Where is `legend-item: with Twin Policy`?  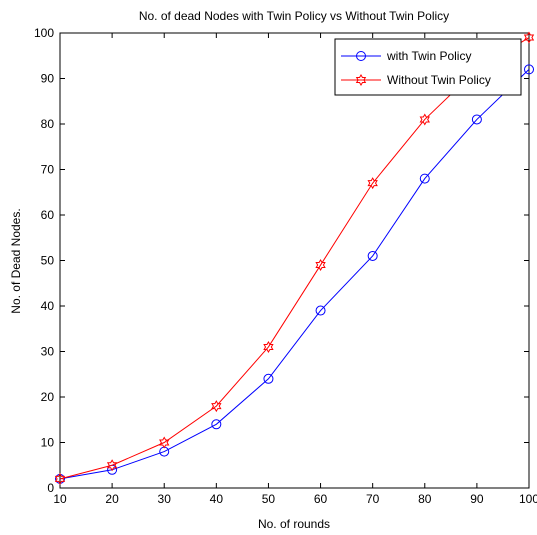
legend-item: with Twin Policy is located at coordinates (406, 56).